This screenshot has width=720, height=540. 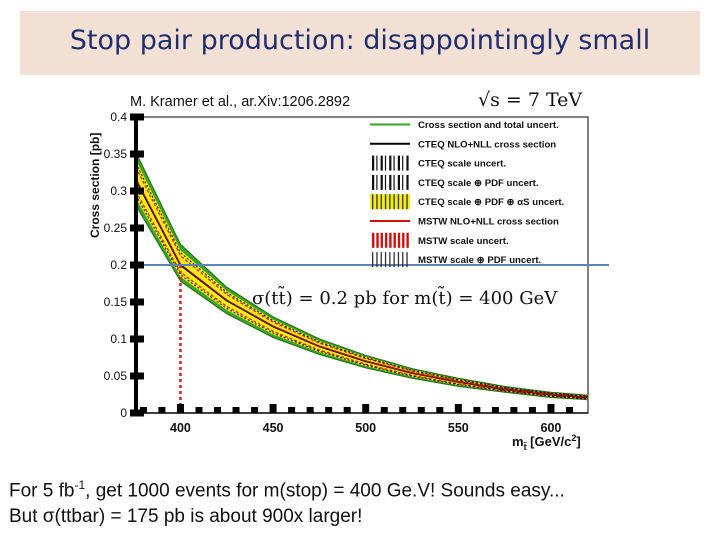 I want to click on y-tick-label: 0.1, so click(x=118, y=339).